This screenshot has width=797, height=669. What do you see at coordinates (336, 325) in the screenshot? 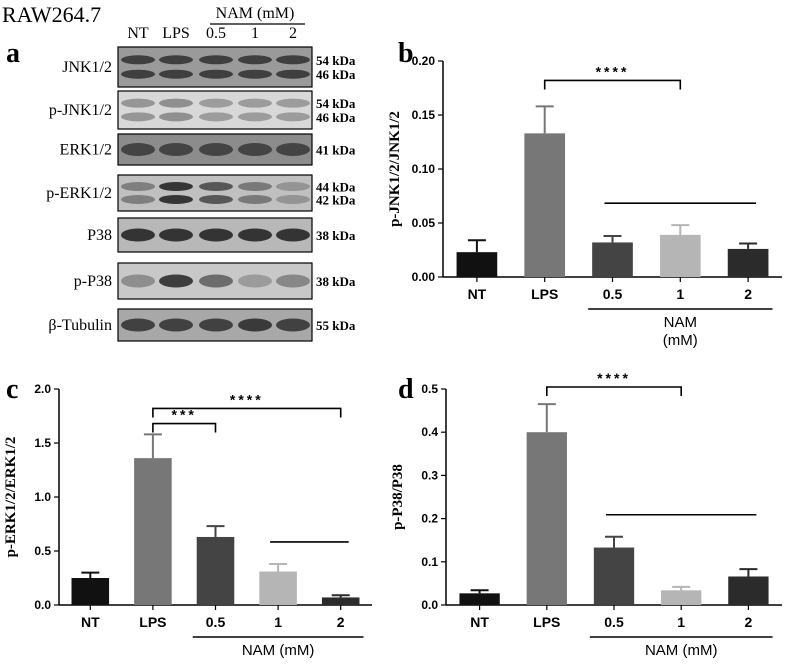
I see `kda-label: 55 kDa` at bounding box center [336, 325].